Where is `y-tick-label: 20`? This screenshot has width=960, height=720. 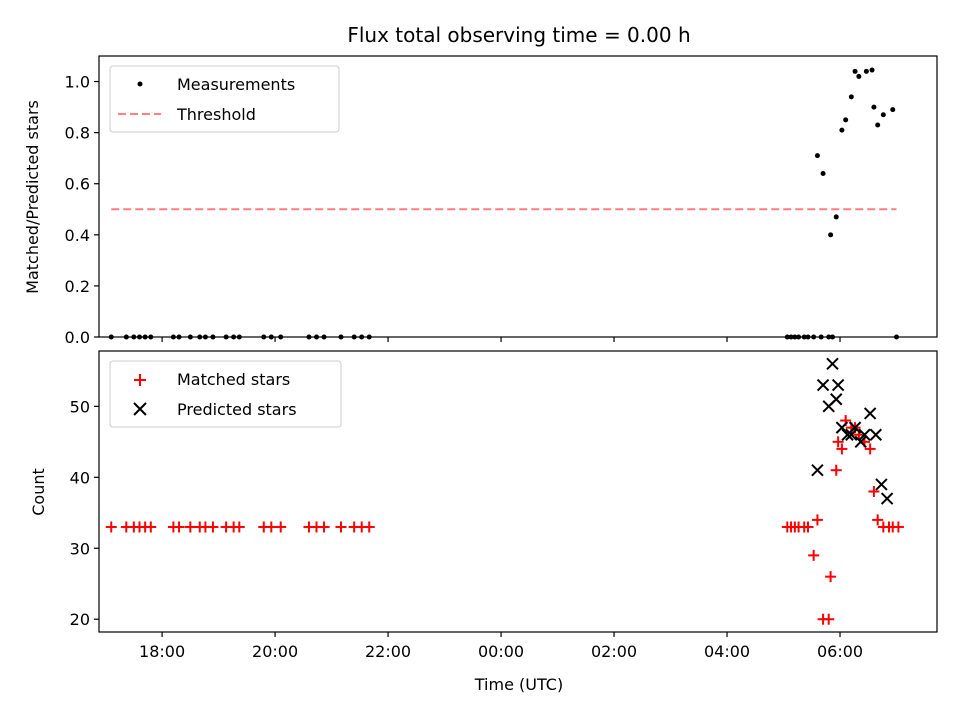 y-tick-label: 20 is located at coordinates (80, 619).